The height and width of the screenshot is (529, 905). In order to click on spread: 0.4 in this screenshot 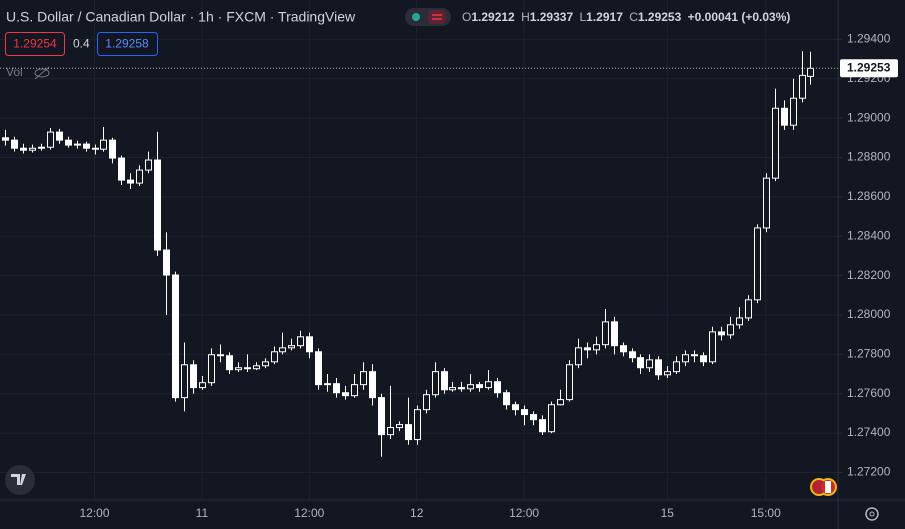, I will do `click(81, 44)`.